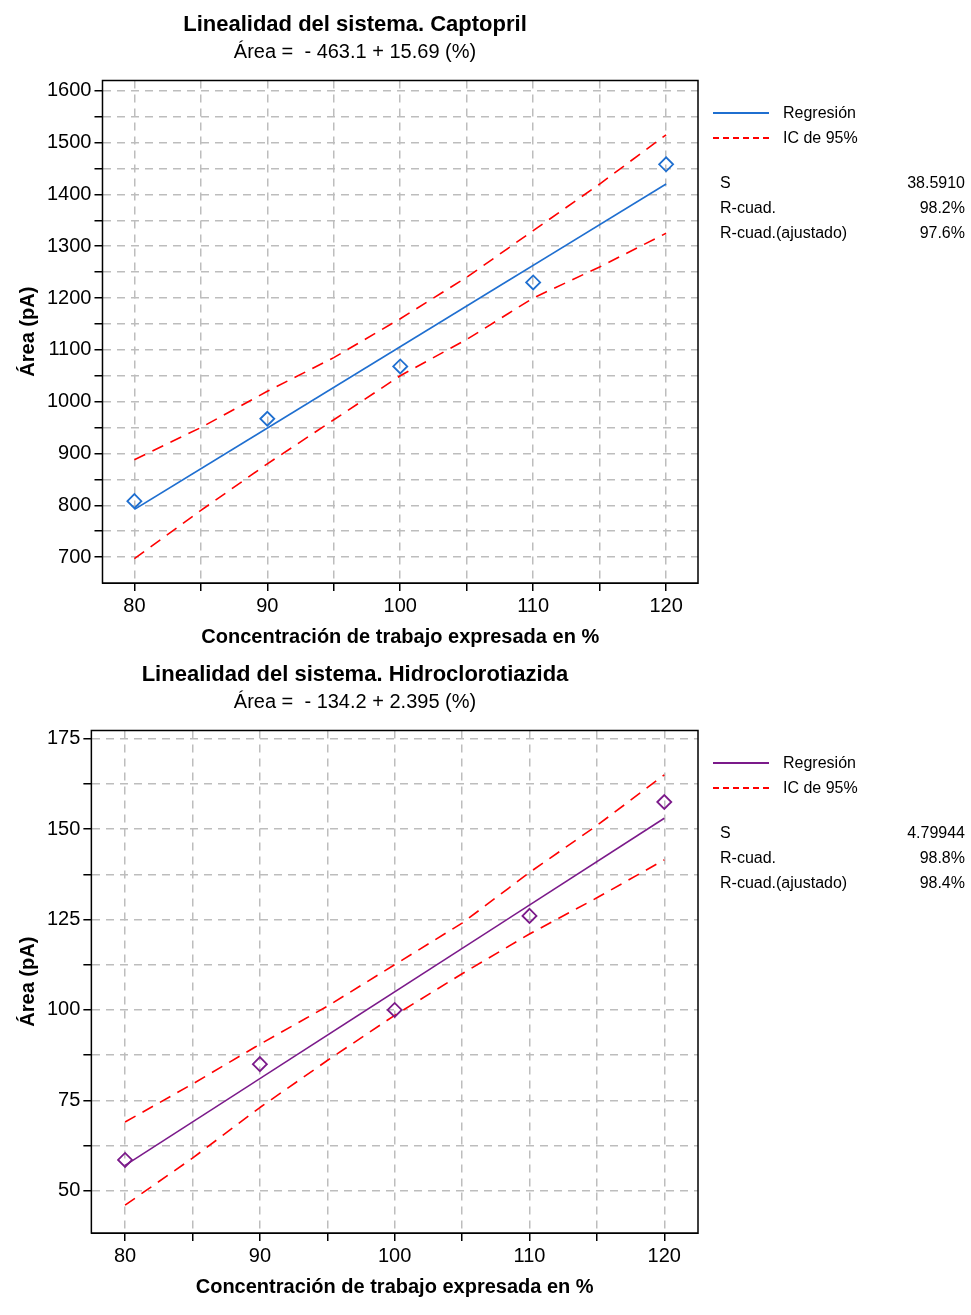  What do you see at coordinates (75, 555) in the screenshot?
I see `y-tick-label: 700` at bounding box center [75, 555].